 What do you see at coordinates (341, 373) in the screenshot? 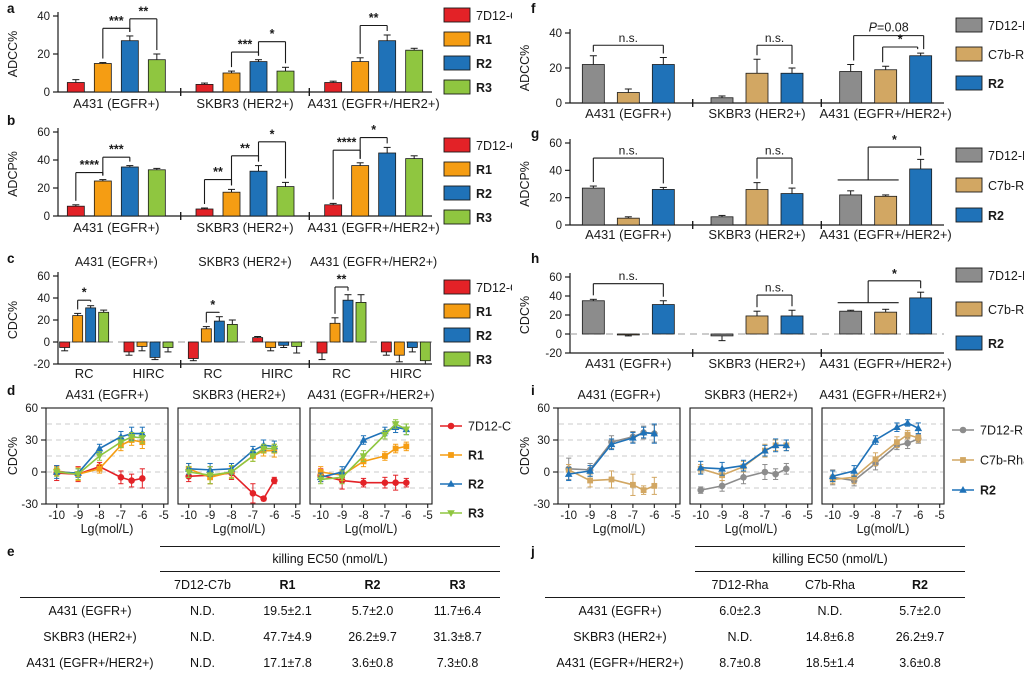
I see `x-group-label: RC` at bounding box center [341, 373].